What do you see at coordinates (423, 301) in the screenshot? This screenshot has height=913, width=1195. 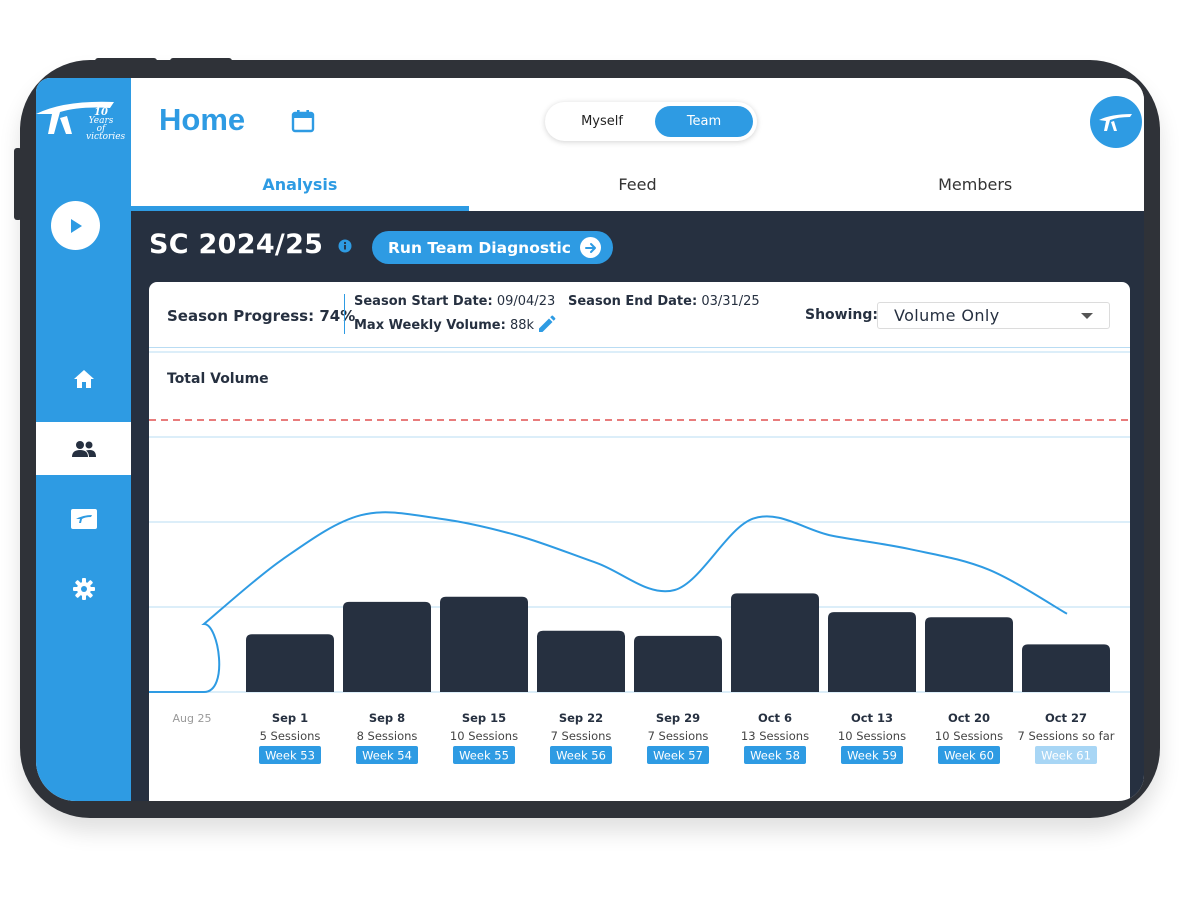 I see `start-label: Season Start Date:` at bounding box center [423, 301].